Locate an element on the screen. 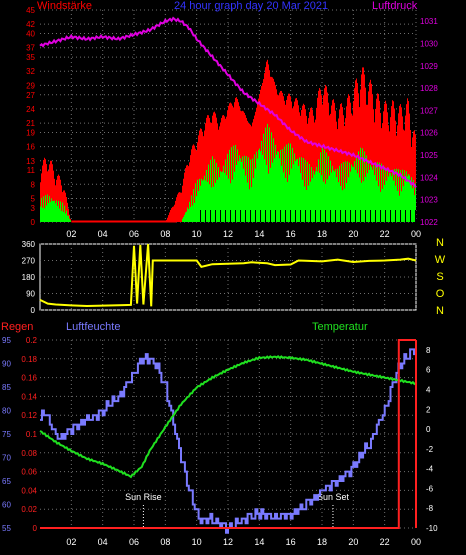 This screenshot has height=555, width=466. temperature-tick-label: 6 is located at coordinates (428, 370).